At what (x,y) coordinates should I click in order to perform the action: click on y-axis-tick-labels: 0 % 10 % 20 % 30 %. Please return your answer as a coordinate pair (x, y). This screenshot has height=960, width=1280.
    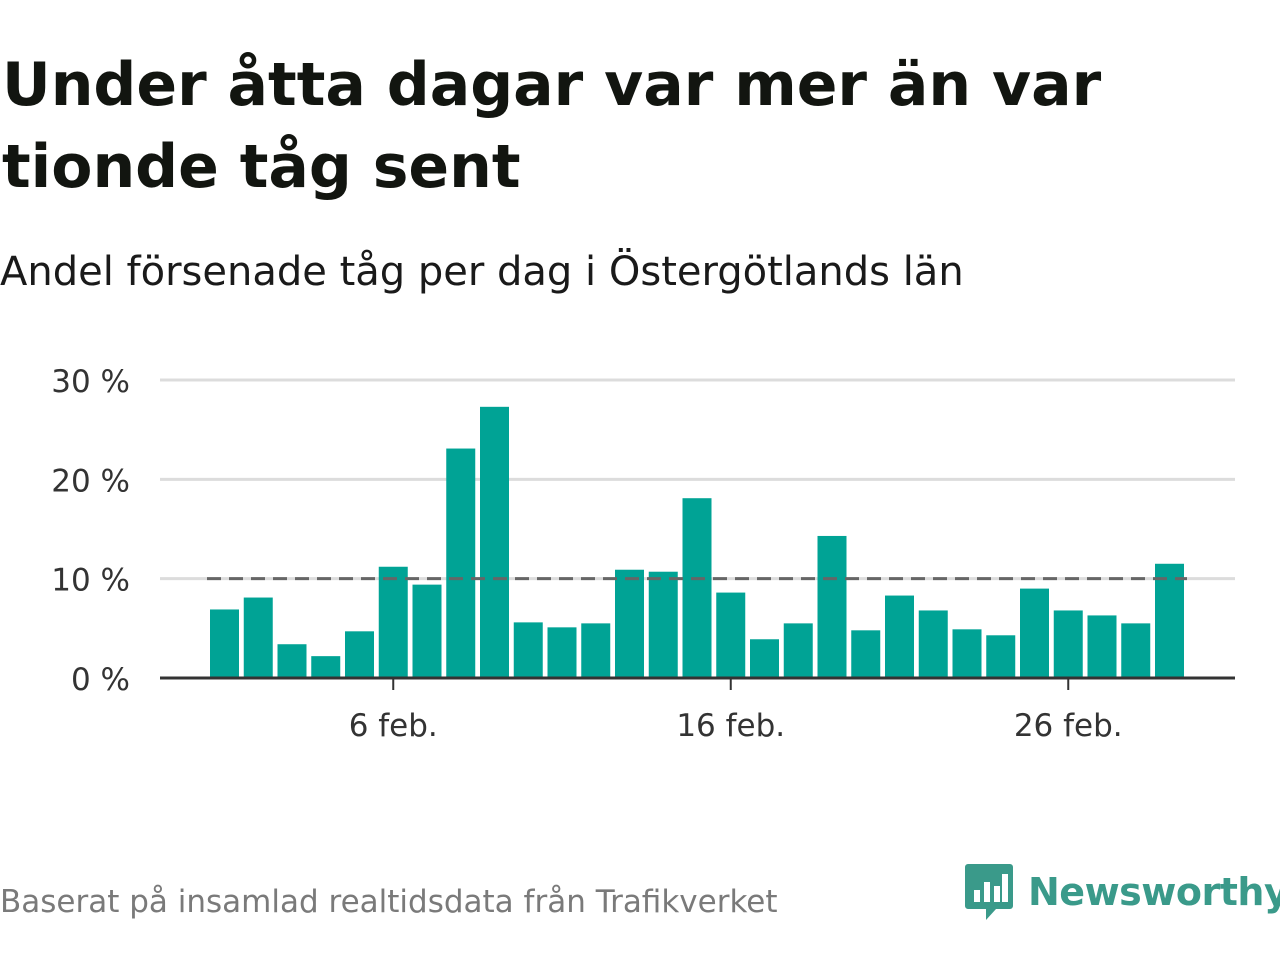
    Looking at the image, I should click on (90, 531).